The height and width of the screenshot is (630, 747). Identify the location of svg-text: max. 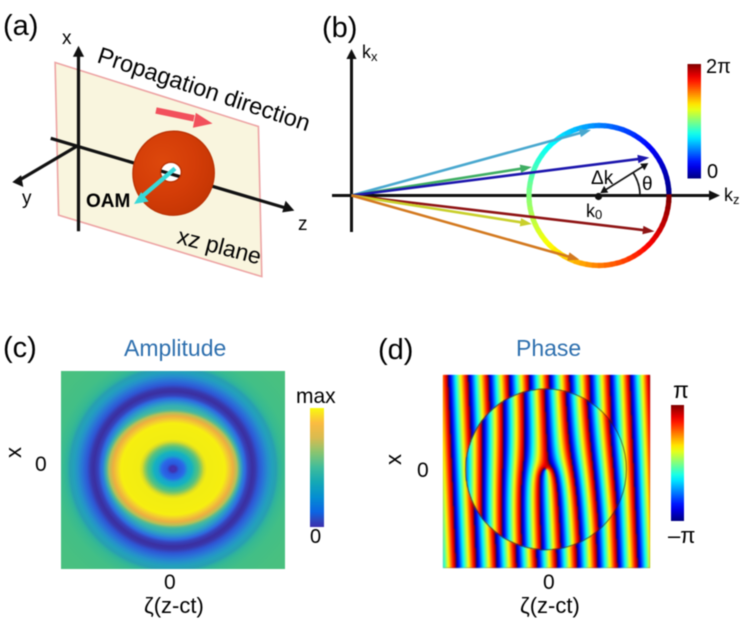
(316, 396).